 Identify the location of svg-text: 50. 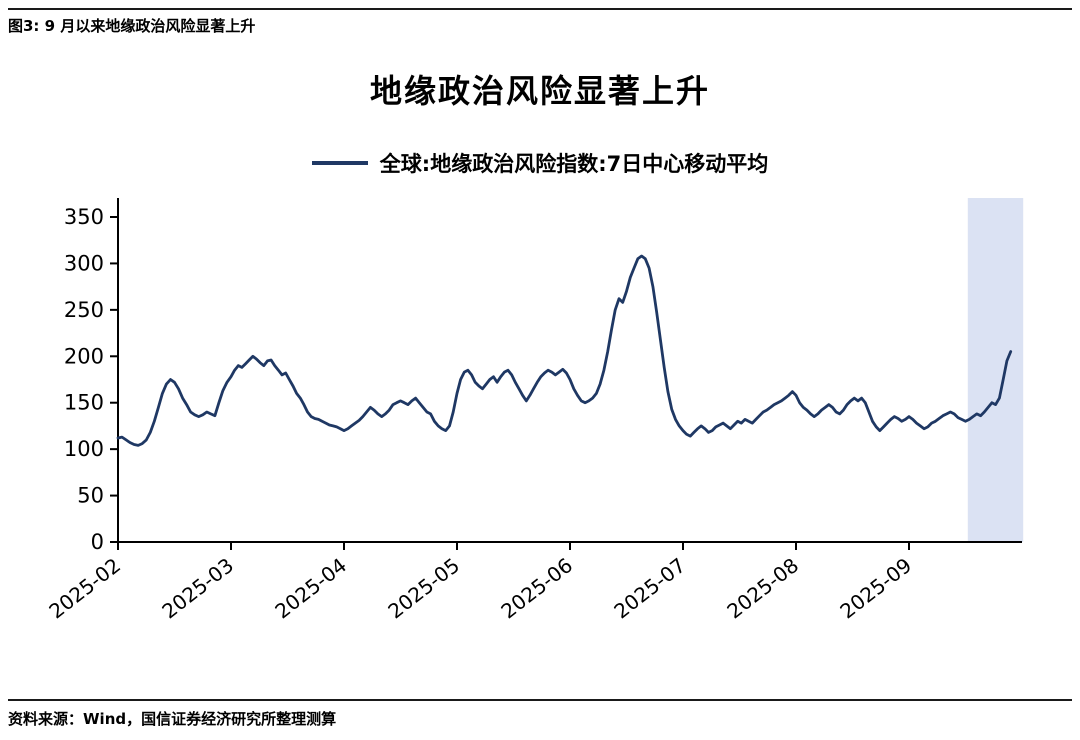
(90, 496).